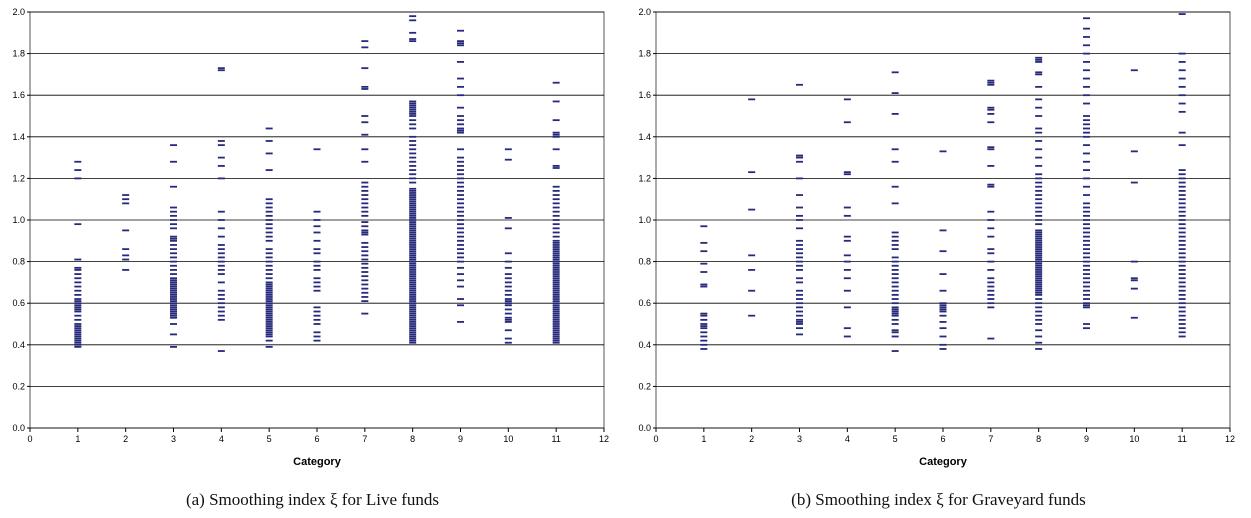 The image size is (1251, 518). What do you see at coordinates (221, 439) in the screenshot?
I see `x-tick-label: 4` at bounding box center [221, 439].